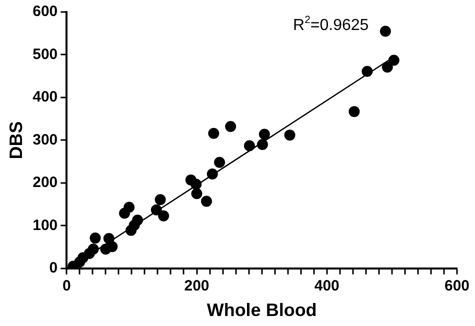  What do you see at coordinates (327, 286) in the screenshot?
I see `x-tick-label: 400` at bounding box center [327, 286].